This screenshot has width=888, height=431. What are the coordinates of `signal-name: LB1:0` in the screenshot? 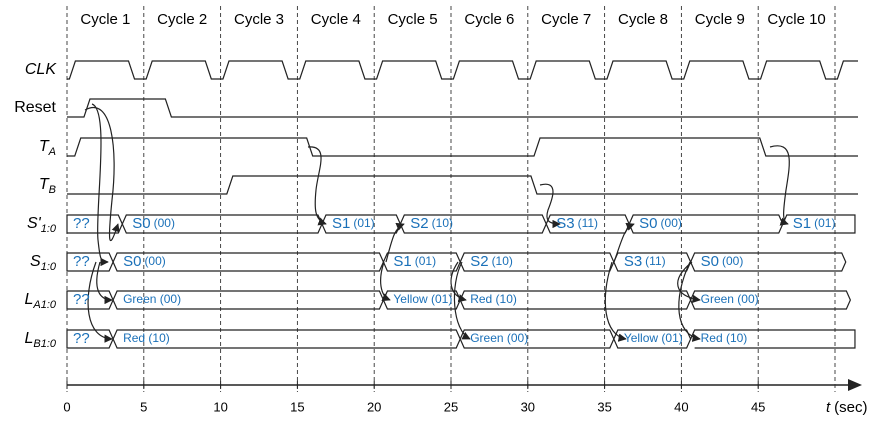 It's located at (40, 340).